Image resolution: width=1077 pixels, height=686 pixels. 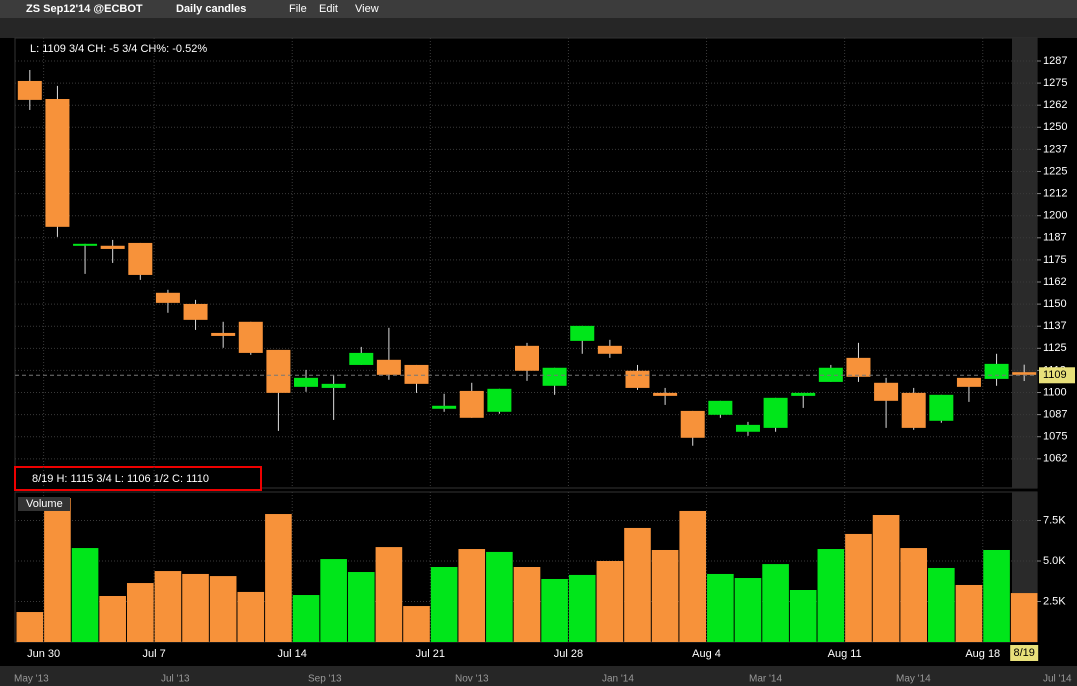 I want to click on menu-item: View, so click(x=367, y=9).